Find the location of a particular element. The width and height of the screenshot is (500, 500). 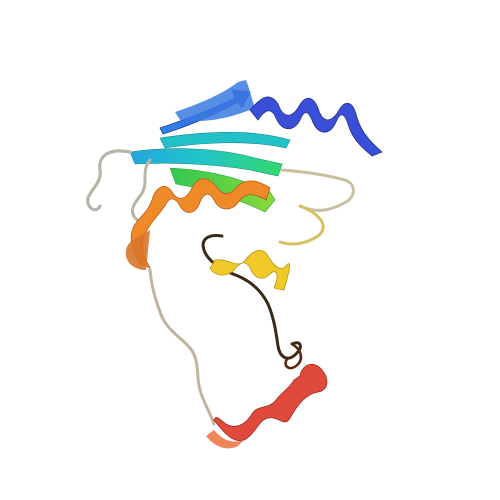

helix-yellow is located at coordinates (249, 270).